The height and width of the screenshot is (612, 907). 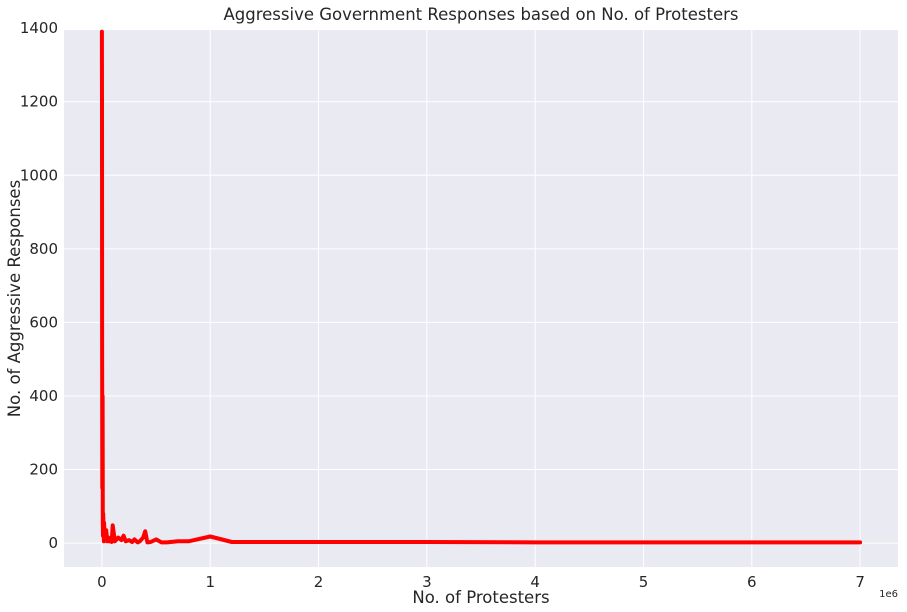 I want to click on x-axis-label: No. of Protesters, so click(x=480, y=597).